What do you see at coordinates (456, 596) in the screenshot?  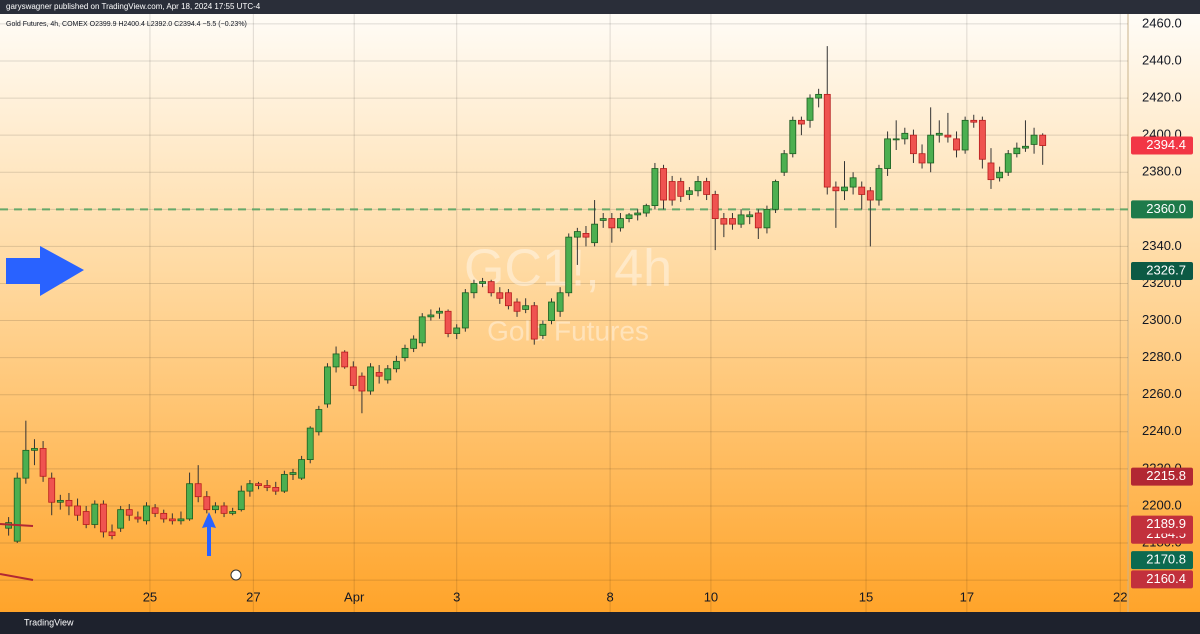 I see `x-tick-label: 3` at bounding box center [456, 596].